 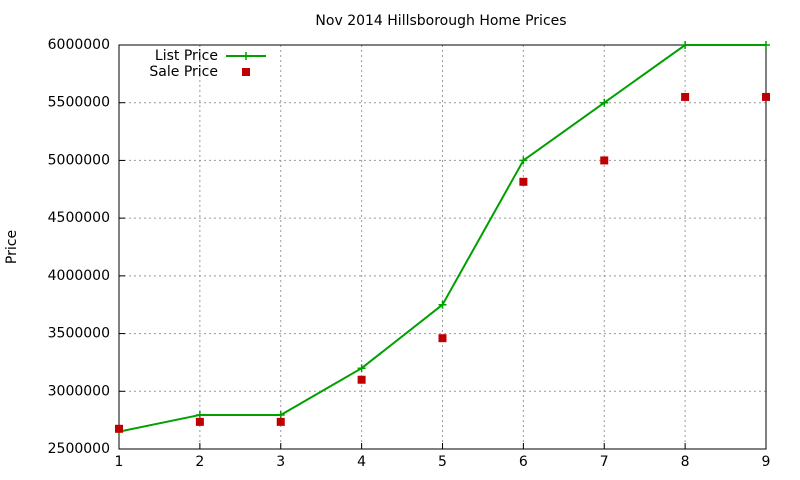 What do you see at coordinates (79, 449) in the screenshot?
I see `y-tick-label: 2500000` at bounding box center [79, 449].